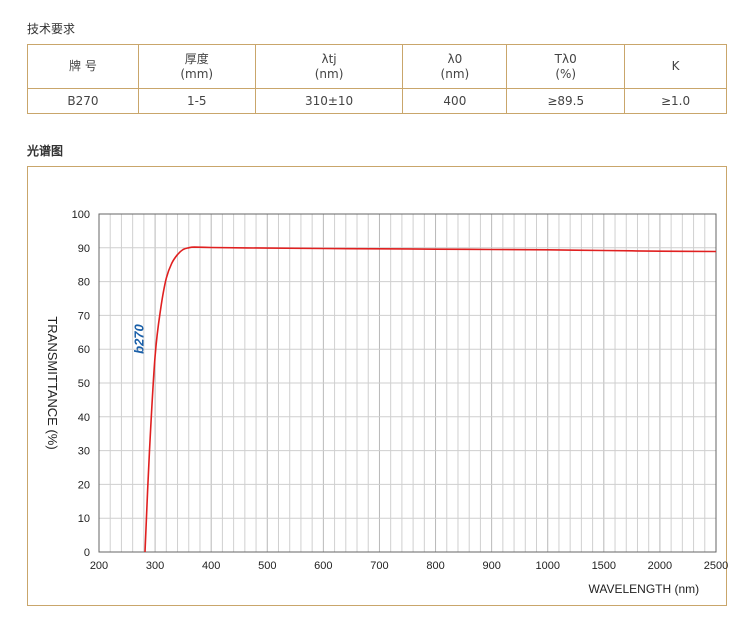  I want to click on y-tick-label: 10, so click(84, 519).